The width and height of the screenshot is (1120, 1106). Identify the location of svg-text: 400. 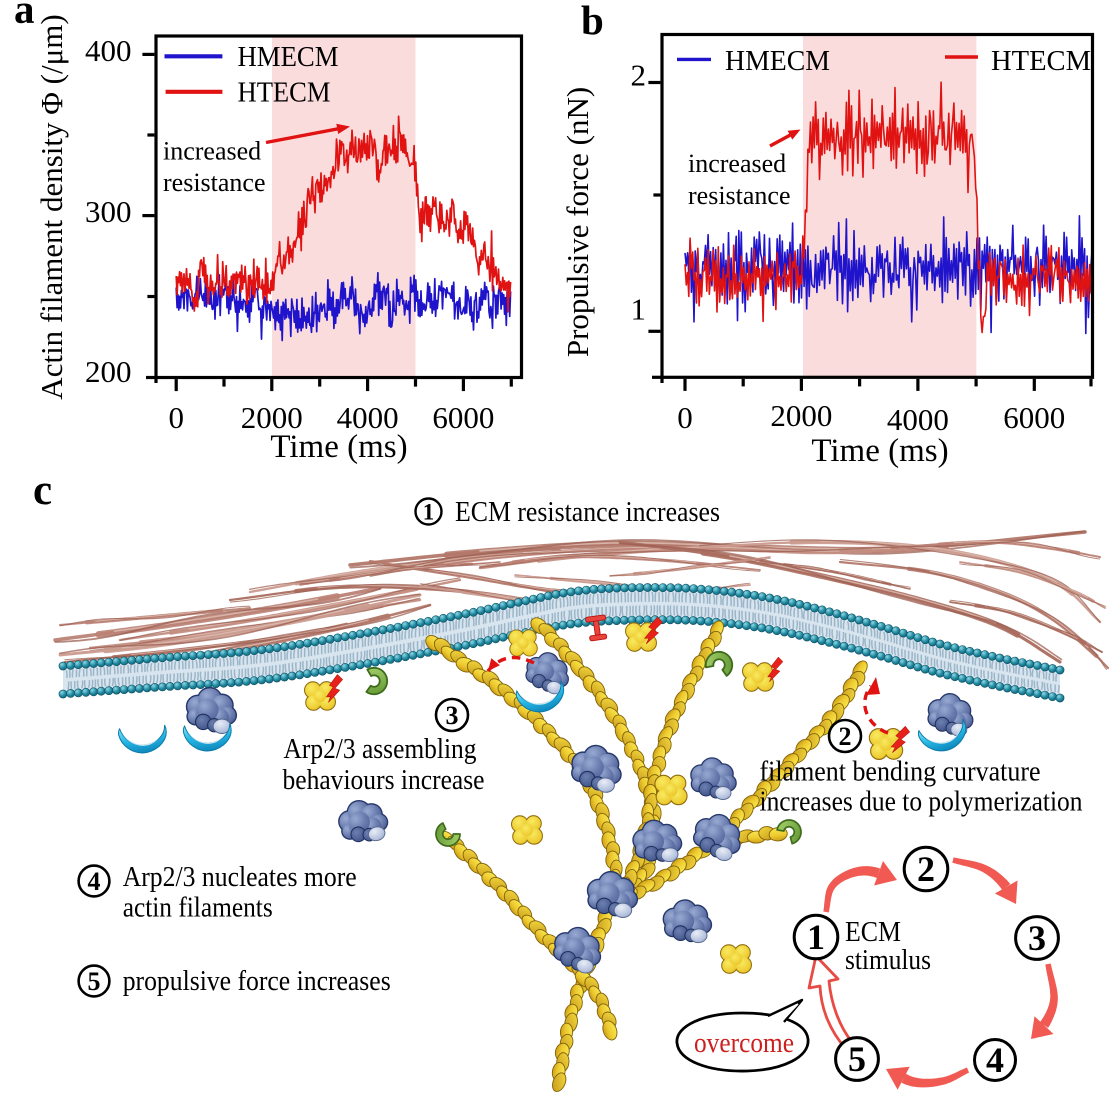
(108, 50).